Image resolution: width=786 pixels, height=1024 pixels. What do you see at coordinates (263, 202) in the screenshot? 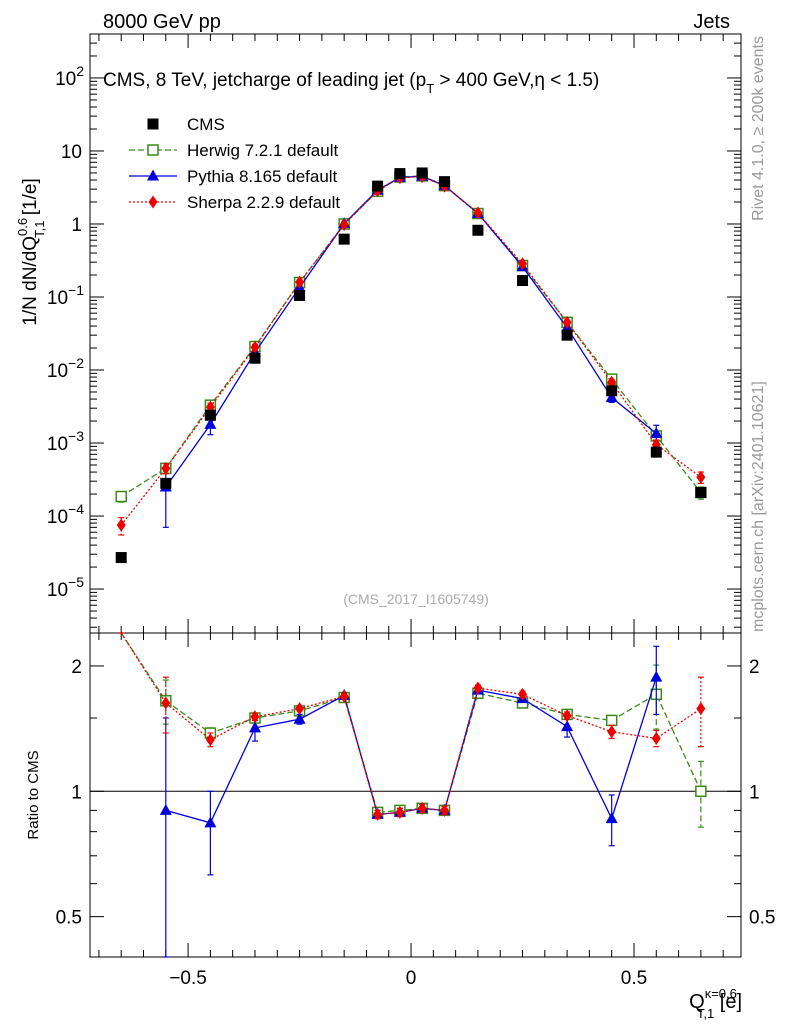
I see `legend-label-sherpa: Sherpa 2.2.9 default` at bounding box center [263, 202].